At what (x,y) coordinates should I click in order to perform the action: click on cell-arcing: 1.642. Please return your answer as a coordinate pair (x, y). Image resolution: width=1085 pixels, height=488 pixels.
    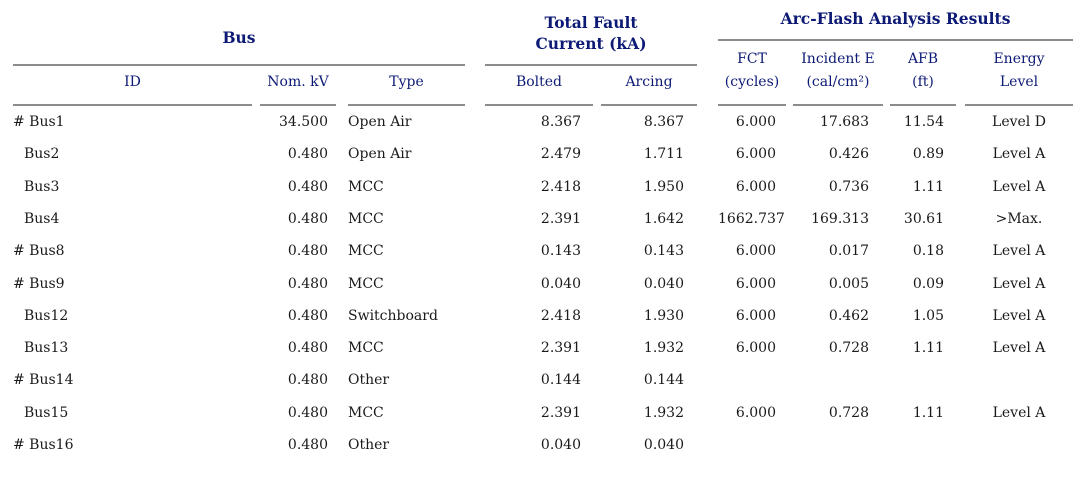
    Looking at the image, I should click on (663, 219).